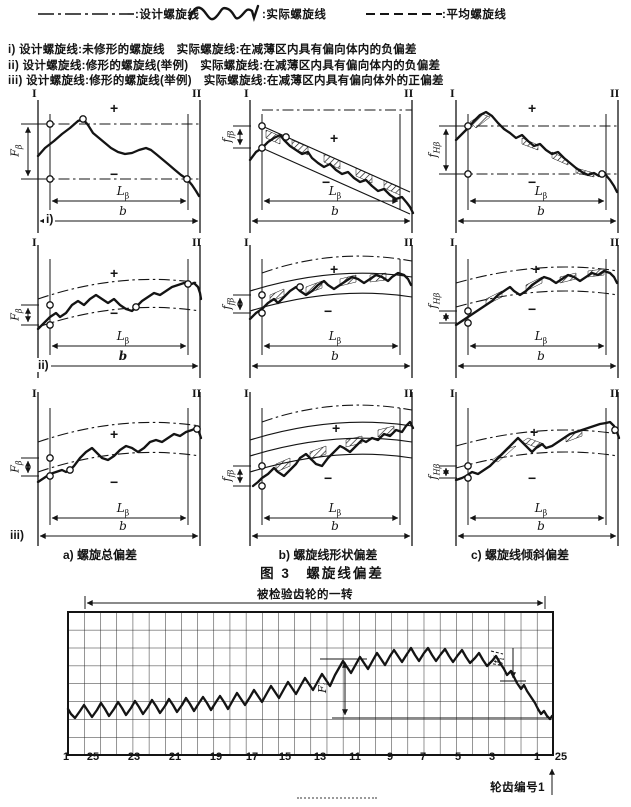 The width and height of the screenshot is (631, 807). What do you see at coordinates (528, 463) in the screenshot?
I see `diagram-iii-c: I II + − Lβ b fHβ` at bounding box center [528, 463].